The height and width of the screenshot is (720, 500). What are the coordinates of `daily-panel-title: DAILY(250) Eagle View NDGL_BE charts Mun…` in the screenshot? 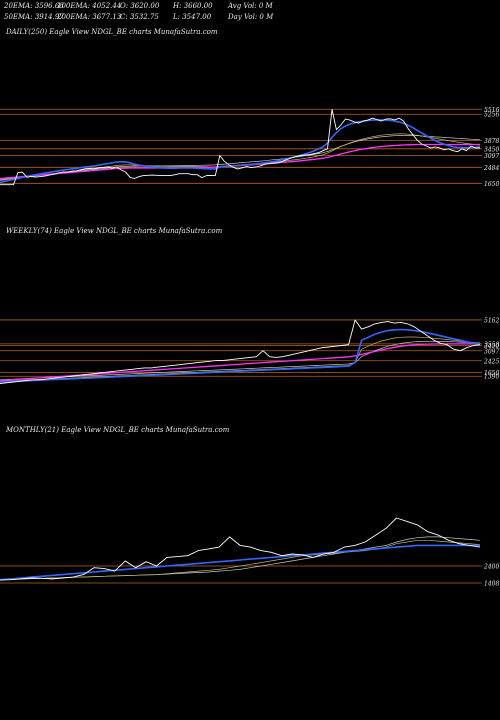 It's located at (111, 32).